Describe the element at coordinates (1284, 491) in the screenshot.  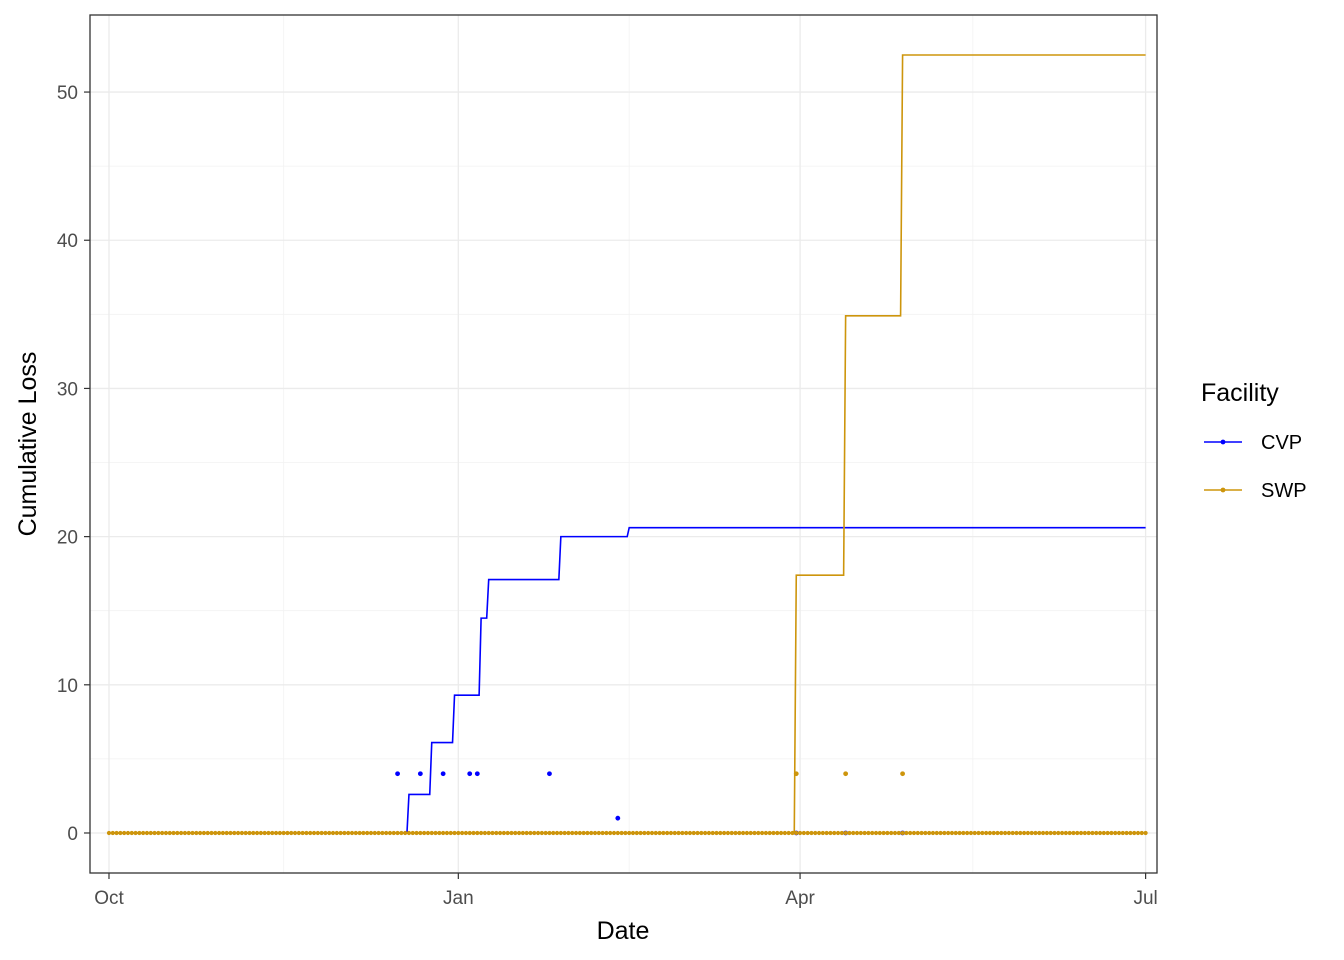
I see `legend-label-swp: SWP` at that location.